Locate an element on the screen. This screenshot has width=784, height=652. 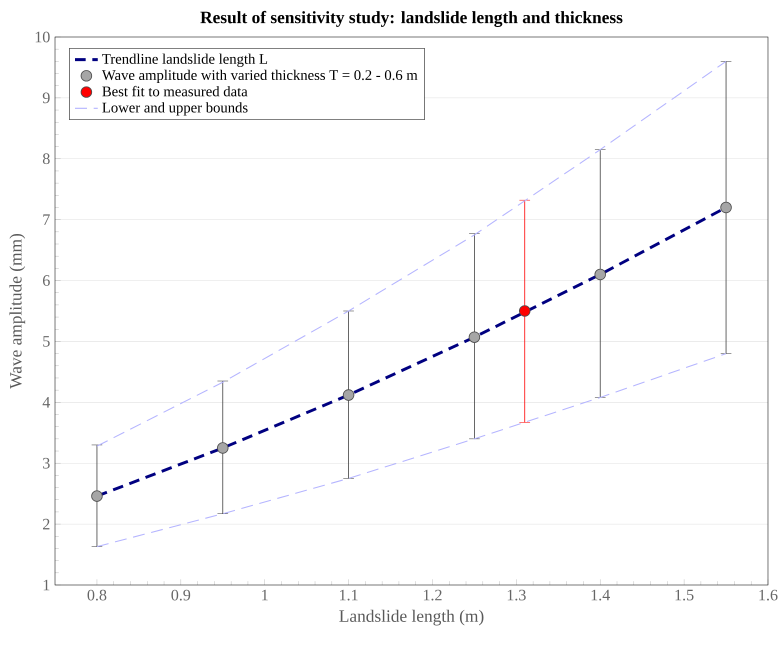
y-tick-label: 9 is located at coordinates (46, 98).